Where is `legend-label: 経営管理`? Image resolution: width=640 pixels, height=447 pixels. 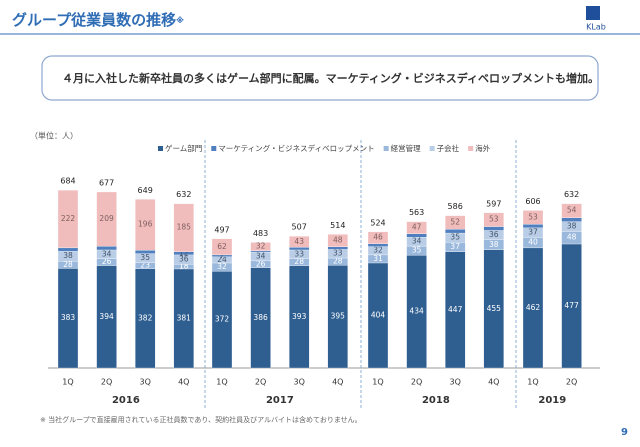
legend-label: 経営管理 is located at coordinates (406, 148).